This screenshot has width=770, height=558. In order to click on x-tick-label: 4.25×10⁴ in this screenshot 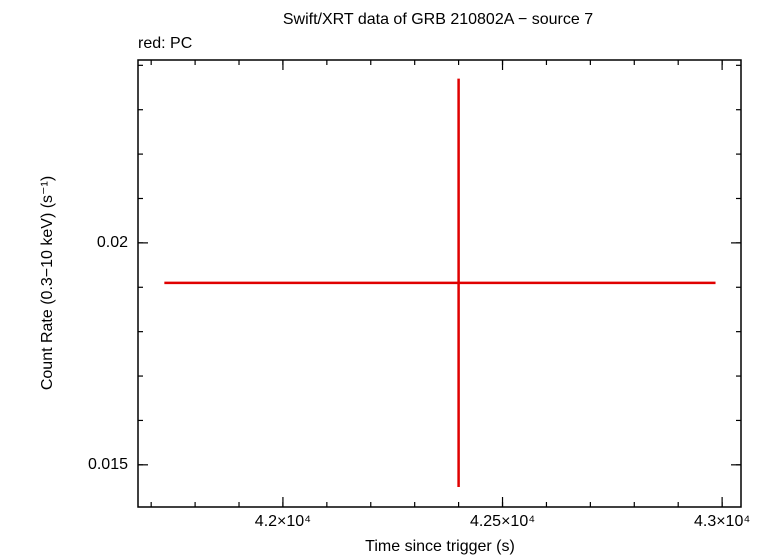, I will do `click(502, 521)`.